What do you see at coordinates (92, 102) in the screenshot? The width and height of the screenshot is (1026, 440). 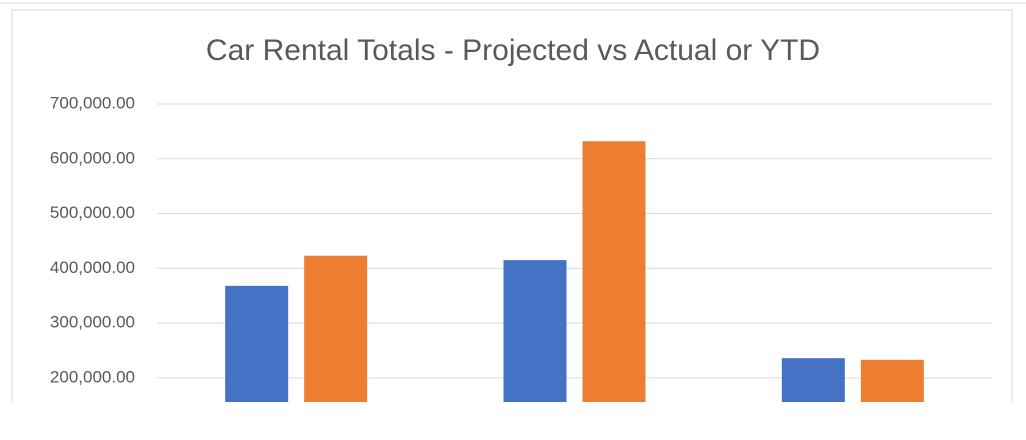 I see `y-tick-label: 700,000.00` at bounding box center [92, 102].